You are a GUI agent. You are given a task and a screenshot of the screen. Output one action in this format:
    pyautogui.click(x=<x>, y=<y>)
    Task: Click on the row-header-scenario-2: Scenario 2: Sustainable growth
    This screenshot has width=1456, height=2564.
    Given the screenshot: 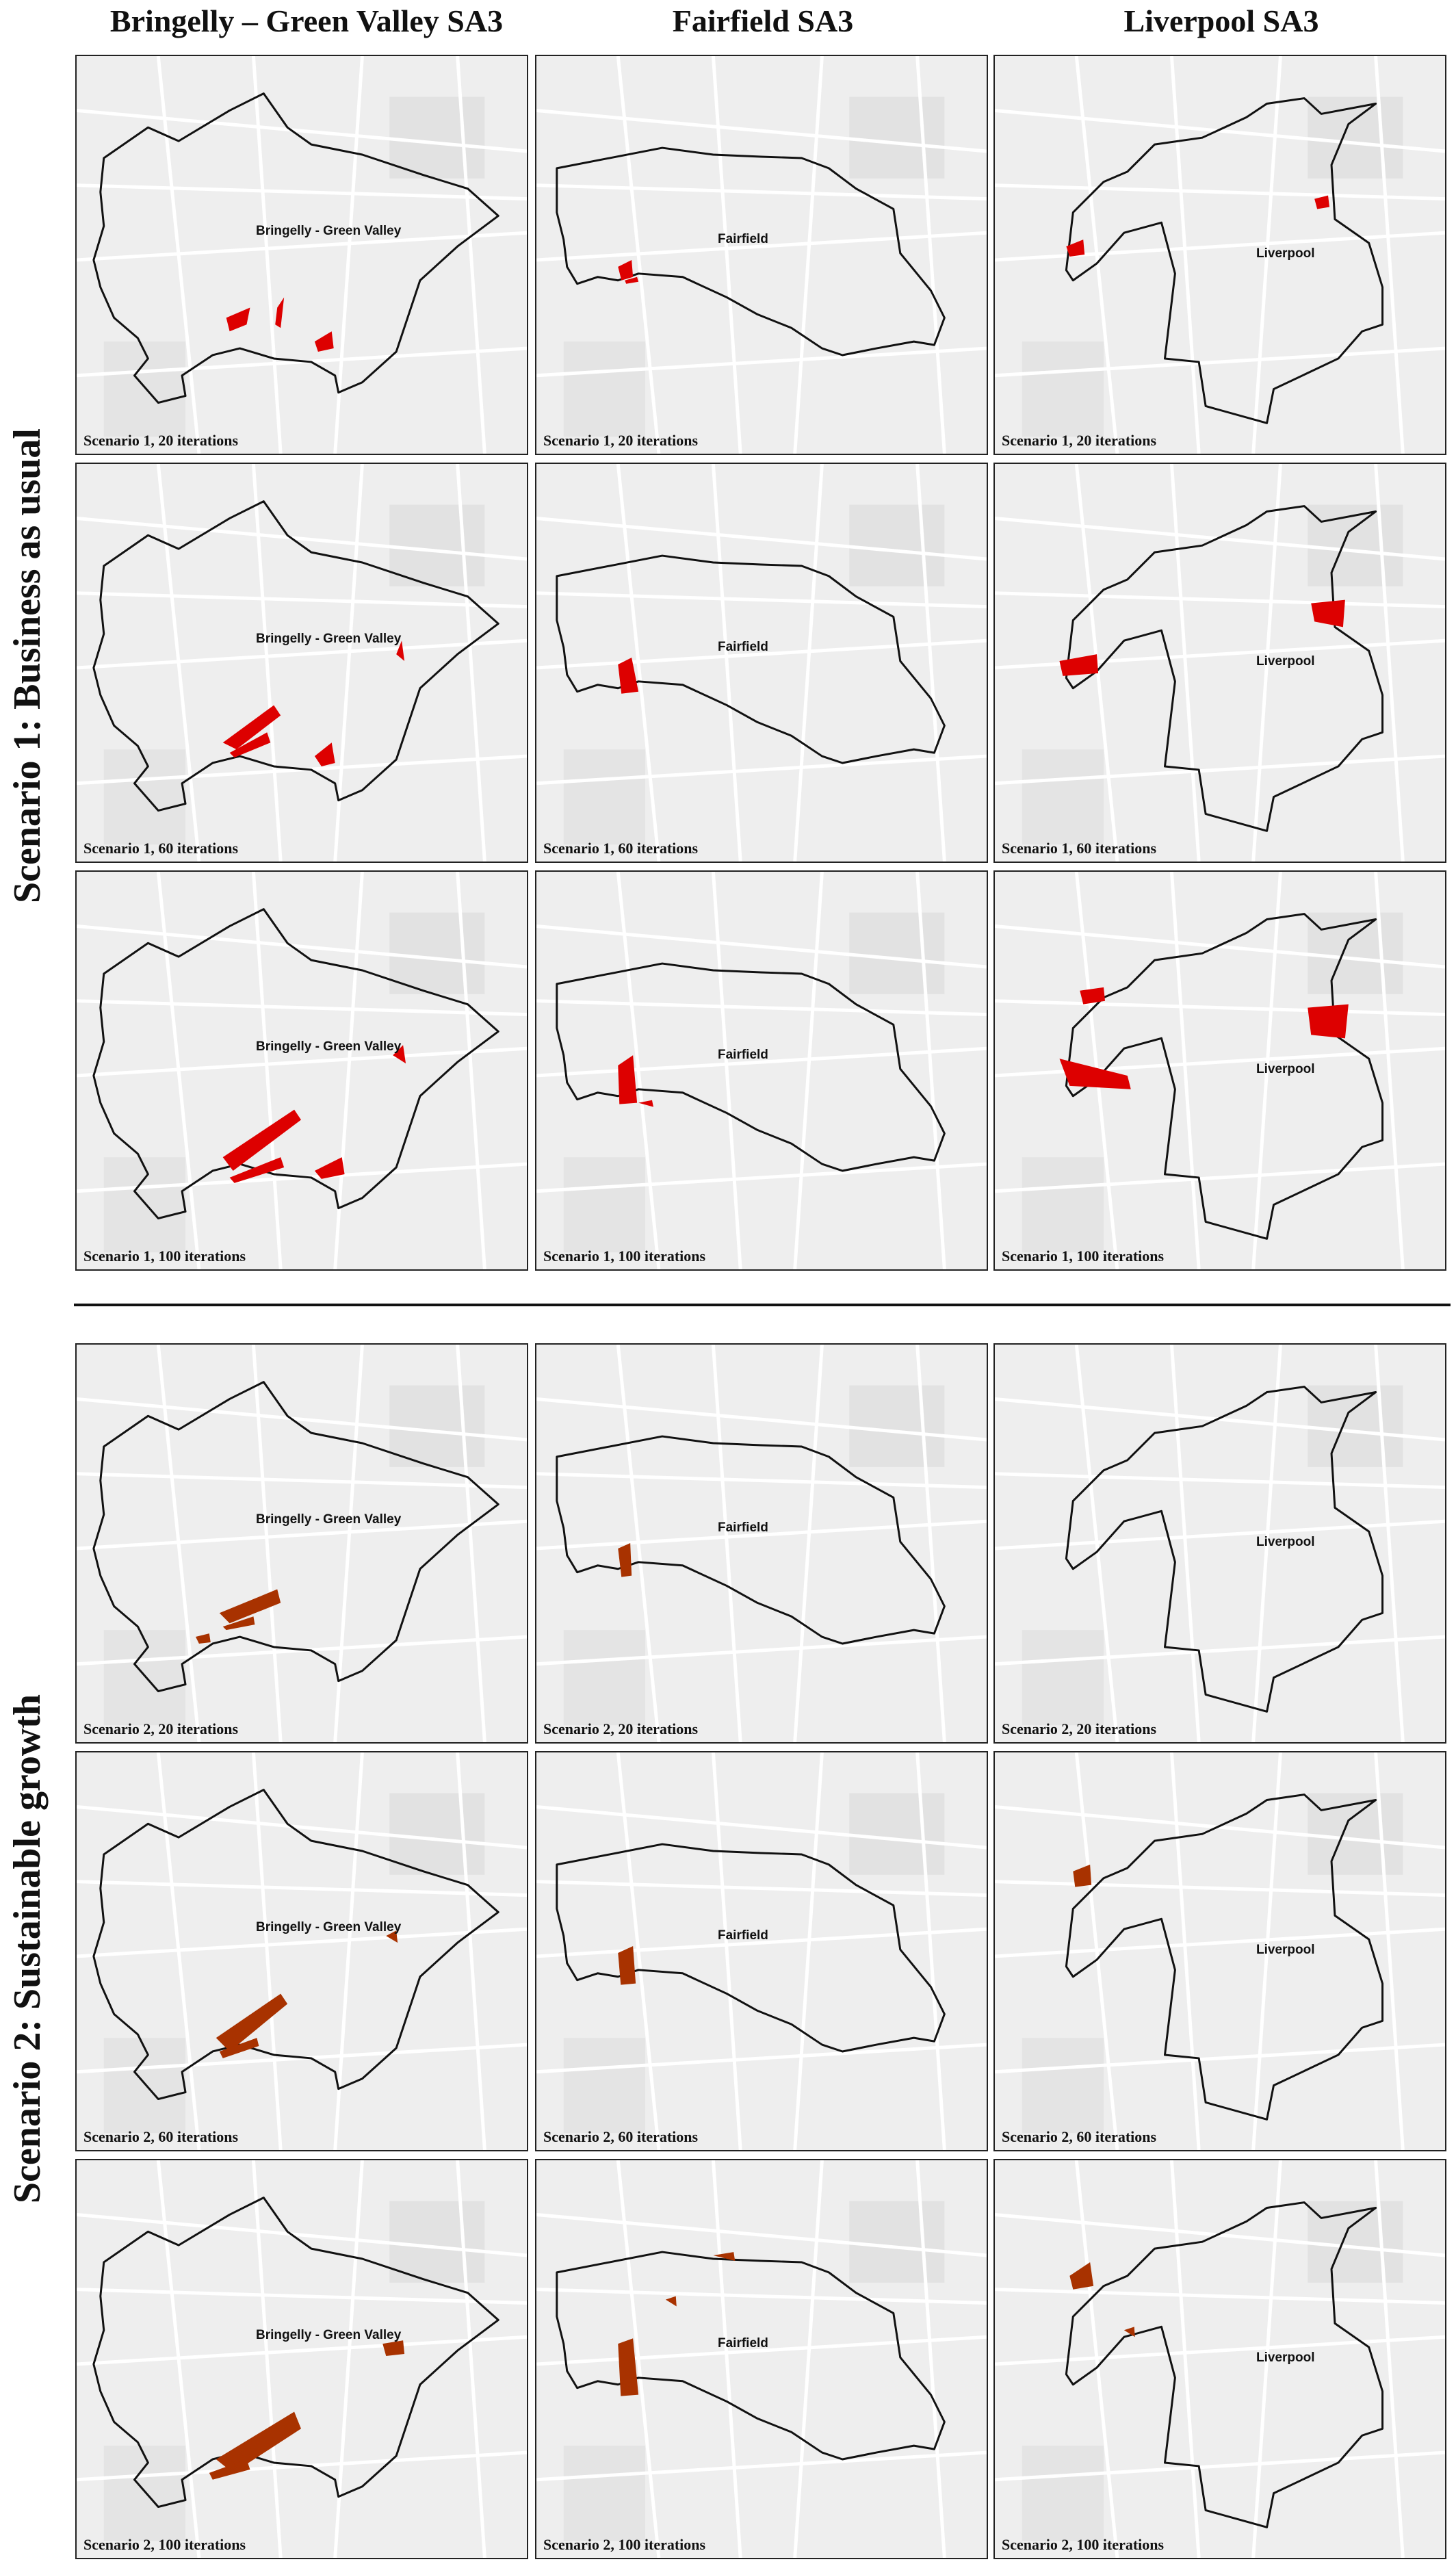 What is the action you would take?
    pyautogui.click(x=27, y=1949)
    